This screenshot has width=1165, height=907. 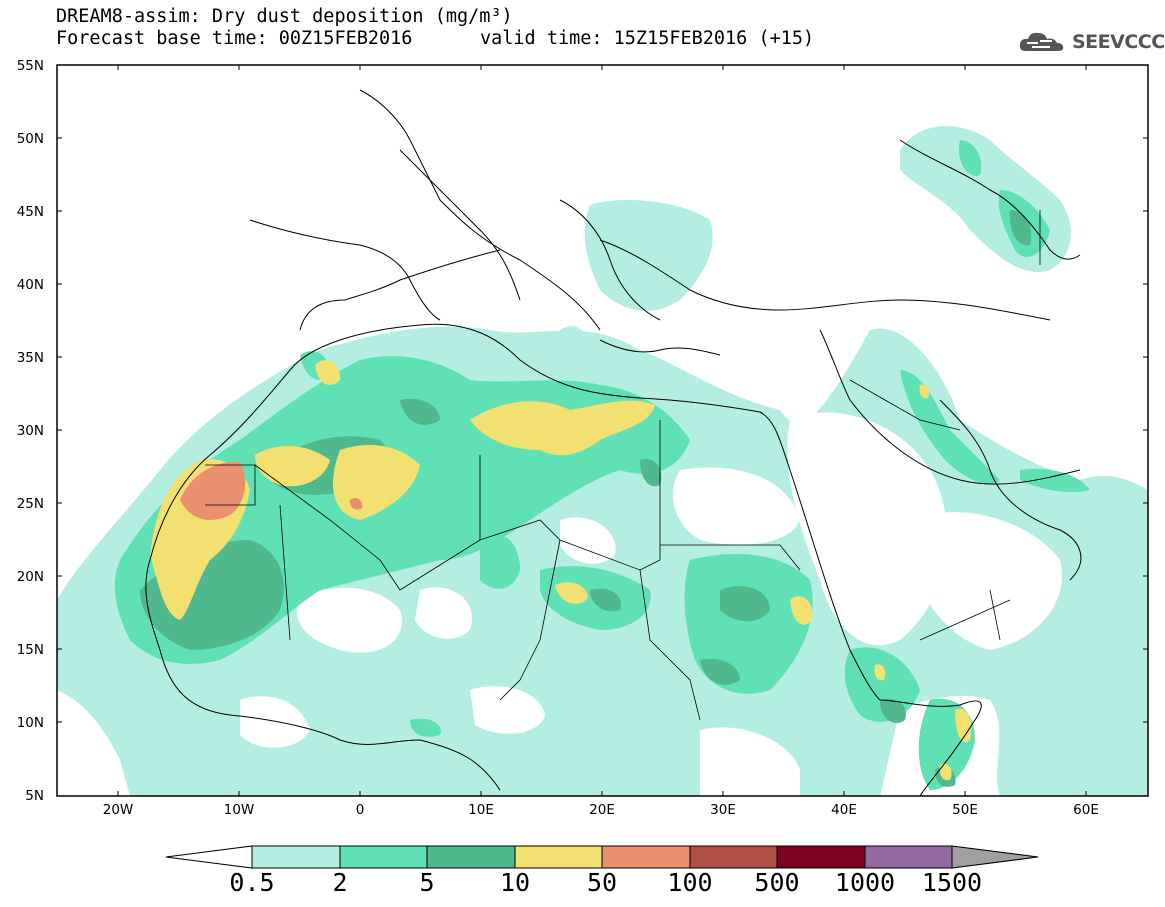 I want to click on seevccc-logo: SEEVCCC, so click(x=1091, y=42).